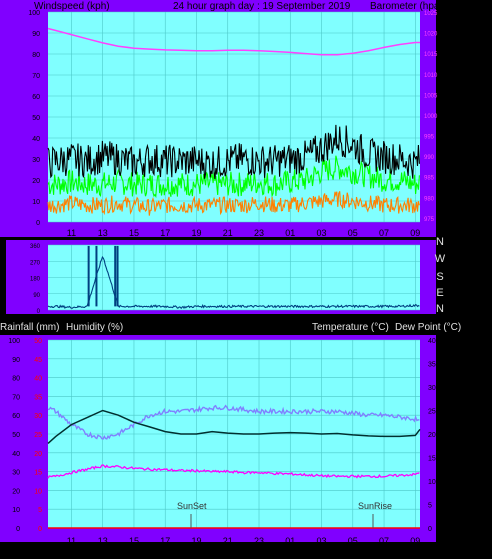 The width and height of the screenshot is (492, 559). I want to click on rainfall-tick-label: 50, so click(38, 341).